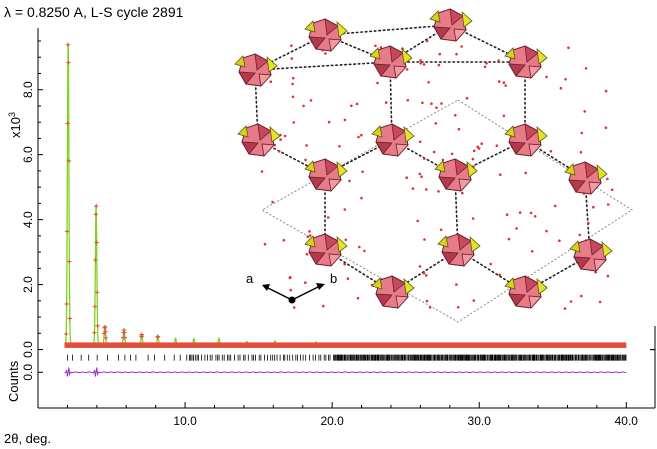  I want to click on axis-b-head, so click(320, 286).